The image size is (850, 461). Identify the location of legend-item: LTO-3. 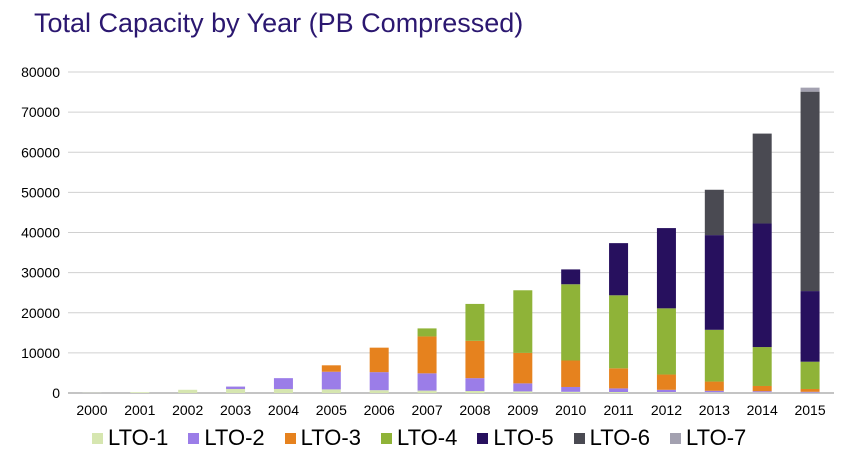
(322, 438).